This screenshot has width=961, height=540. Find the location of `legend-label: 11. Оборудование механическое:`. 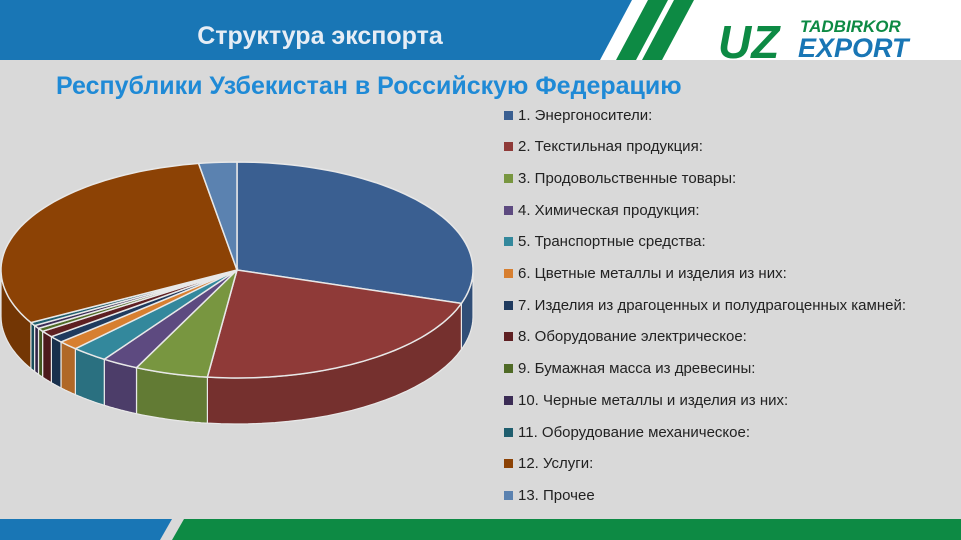

legend-label: 11. Оборудование механическое: is located at coordinates (634, 432).